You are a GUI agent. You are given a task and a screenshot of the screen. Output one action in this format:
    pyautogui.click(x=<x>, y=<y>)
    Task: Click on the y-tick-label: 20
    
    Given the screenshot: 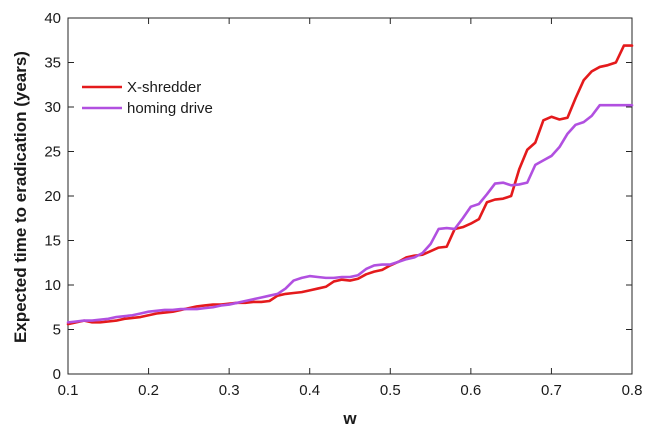 What is the action you would take?
    pyautogui.click(x=52, y=196)
    